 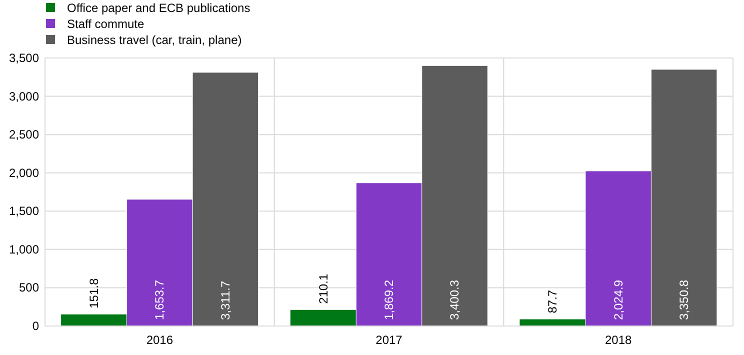 I want to click on data-label: 3,400.3, so click(x=455, y=300).